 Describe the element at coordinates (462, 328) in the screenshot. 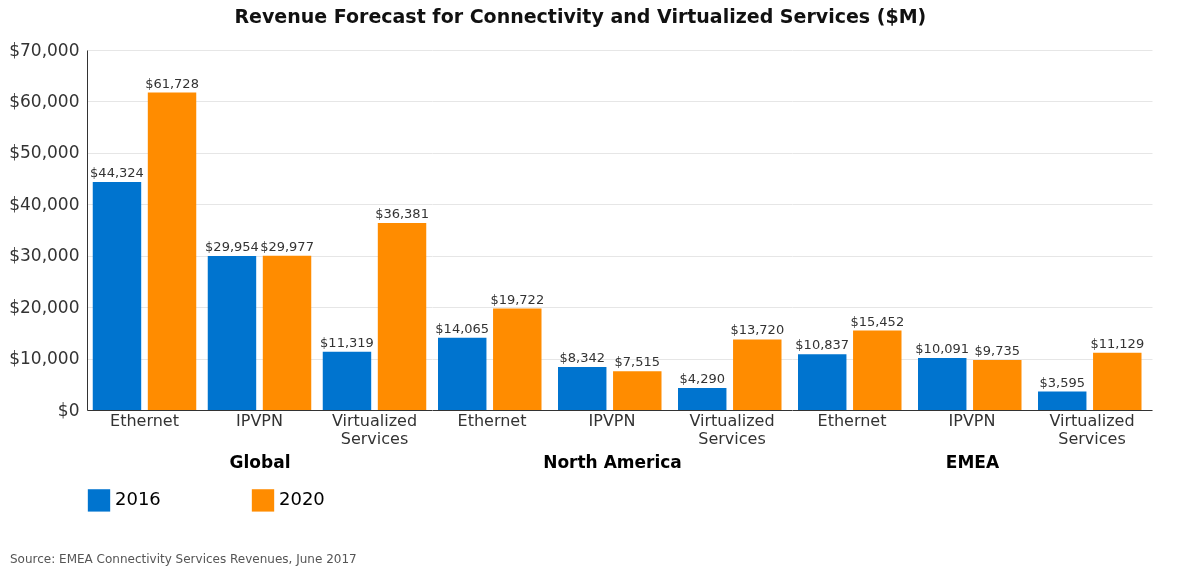

I see `data-label: $14,065` at that location.